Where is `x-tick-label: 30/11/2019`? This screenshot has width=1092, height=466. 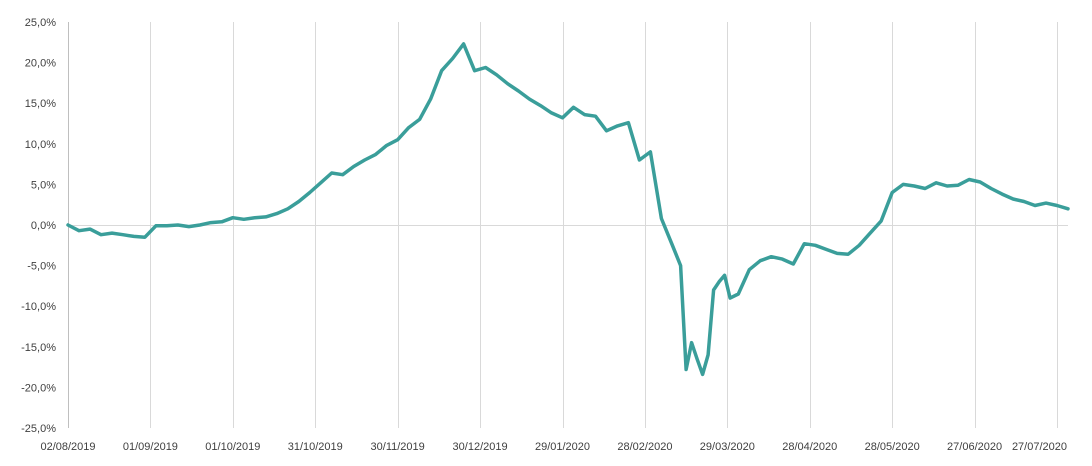
x-tick-label: 30/11/2019 is located at coordinates (398, 447).